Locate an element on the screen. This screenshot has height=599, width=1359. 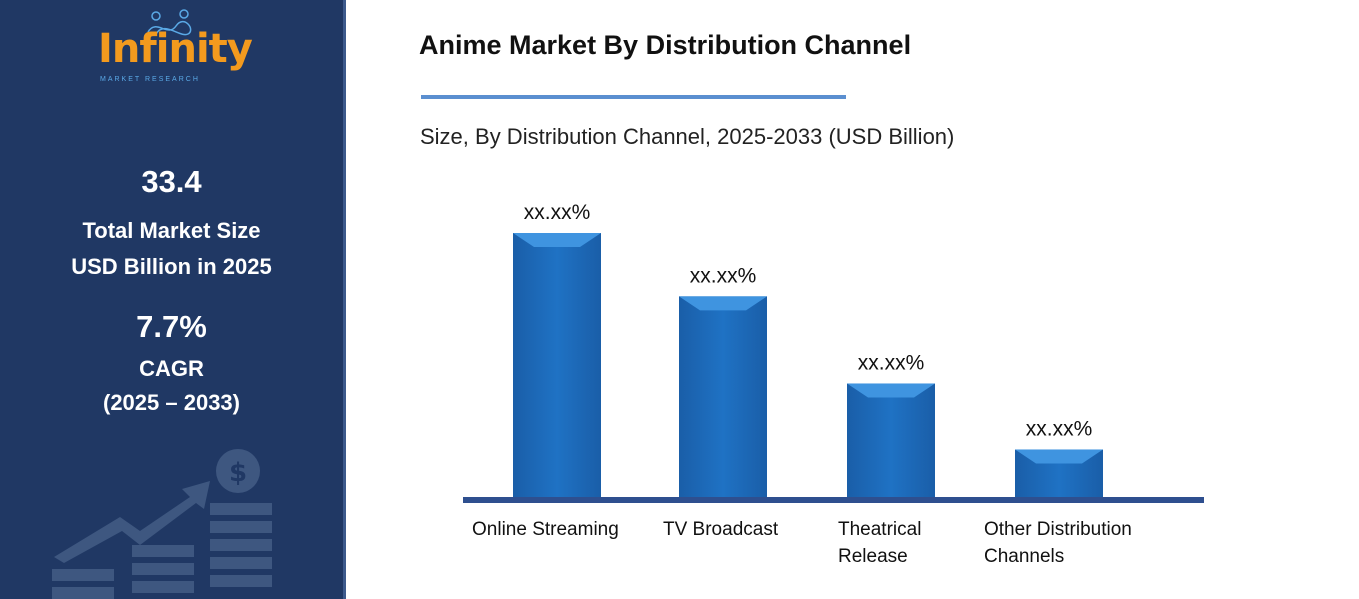
infinity-logo: Infinity MARKET RESEARCH is located at coordinates (175, 48).